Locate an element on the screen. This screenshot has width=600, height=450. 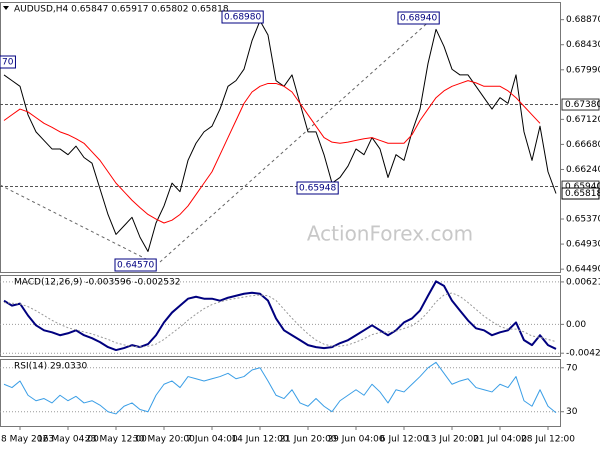
x-tick-label: 13 Jul 20:00 is located at coordinates (452, 440).